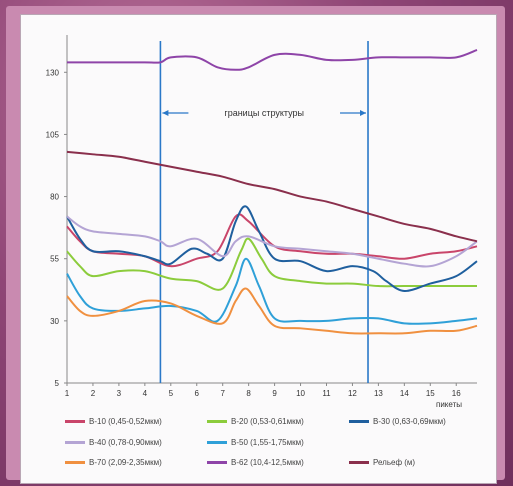  What do you see at coordinates (264, 113) in the screenshot?
I see `boundary-annotation: границы структуры` at bounding box center [264, 113].